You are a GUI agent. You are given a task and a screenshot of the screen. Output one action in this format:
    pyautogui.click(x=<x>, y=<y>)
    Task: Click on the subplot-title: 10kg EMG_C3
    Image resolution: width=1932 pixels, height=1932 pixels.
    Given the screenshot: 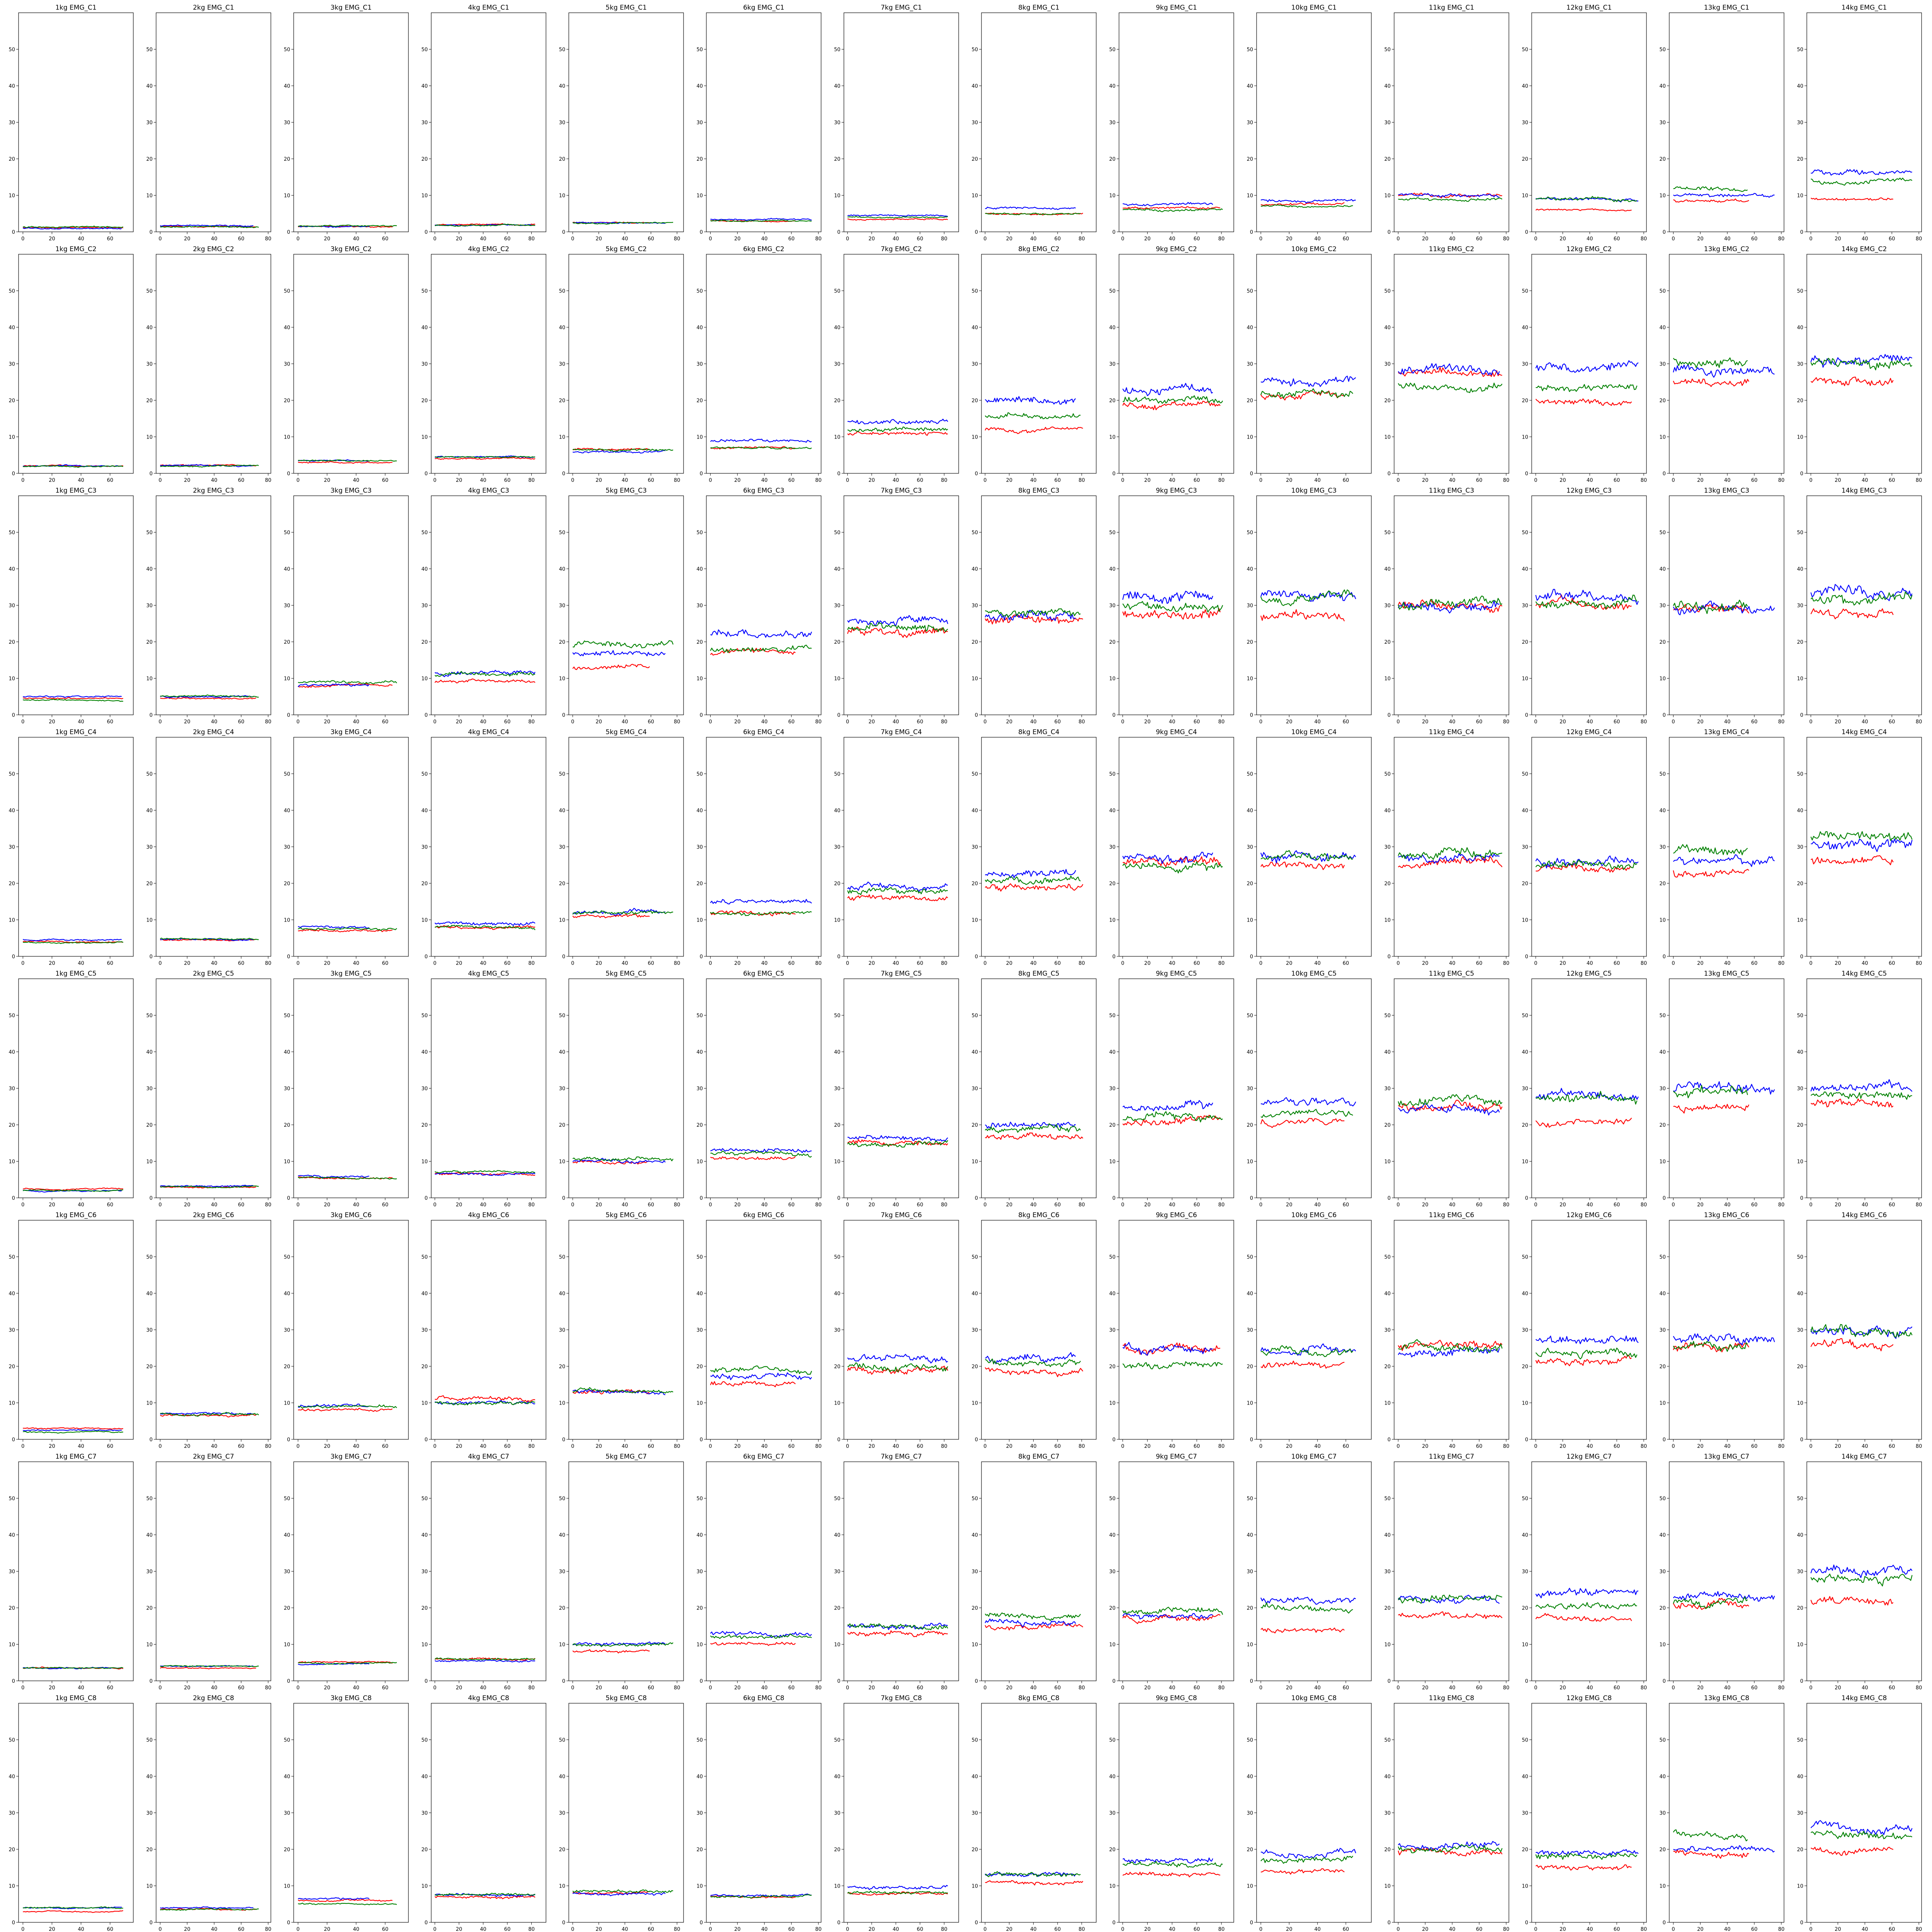 What is the action you would take?
    pyautogui.click(x=1314, y=491)
    